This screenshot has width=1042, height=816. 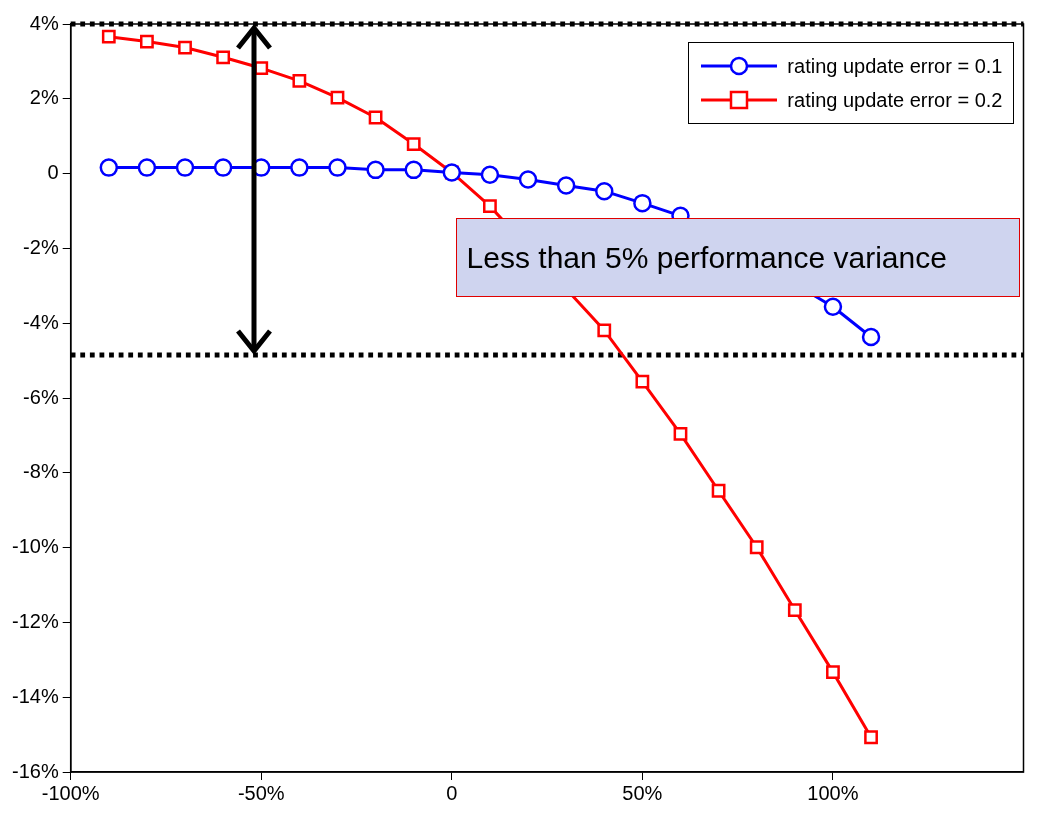 What do you see at coordinates (833, 792) in the screenshot?
I see `x-tick-label: 100%` at bounding box center [833, 792].